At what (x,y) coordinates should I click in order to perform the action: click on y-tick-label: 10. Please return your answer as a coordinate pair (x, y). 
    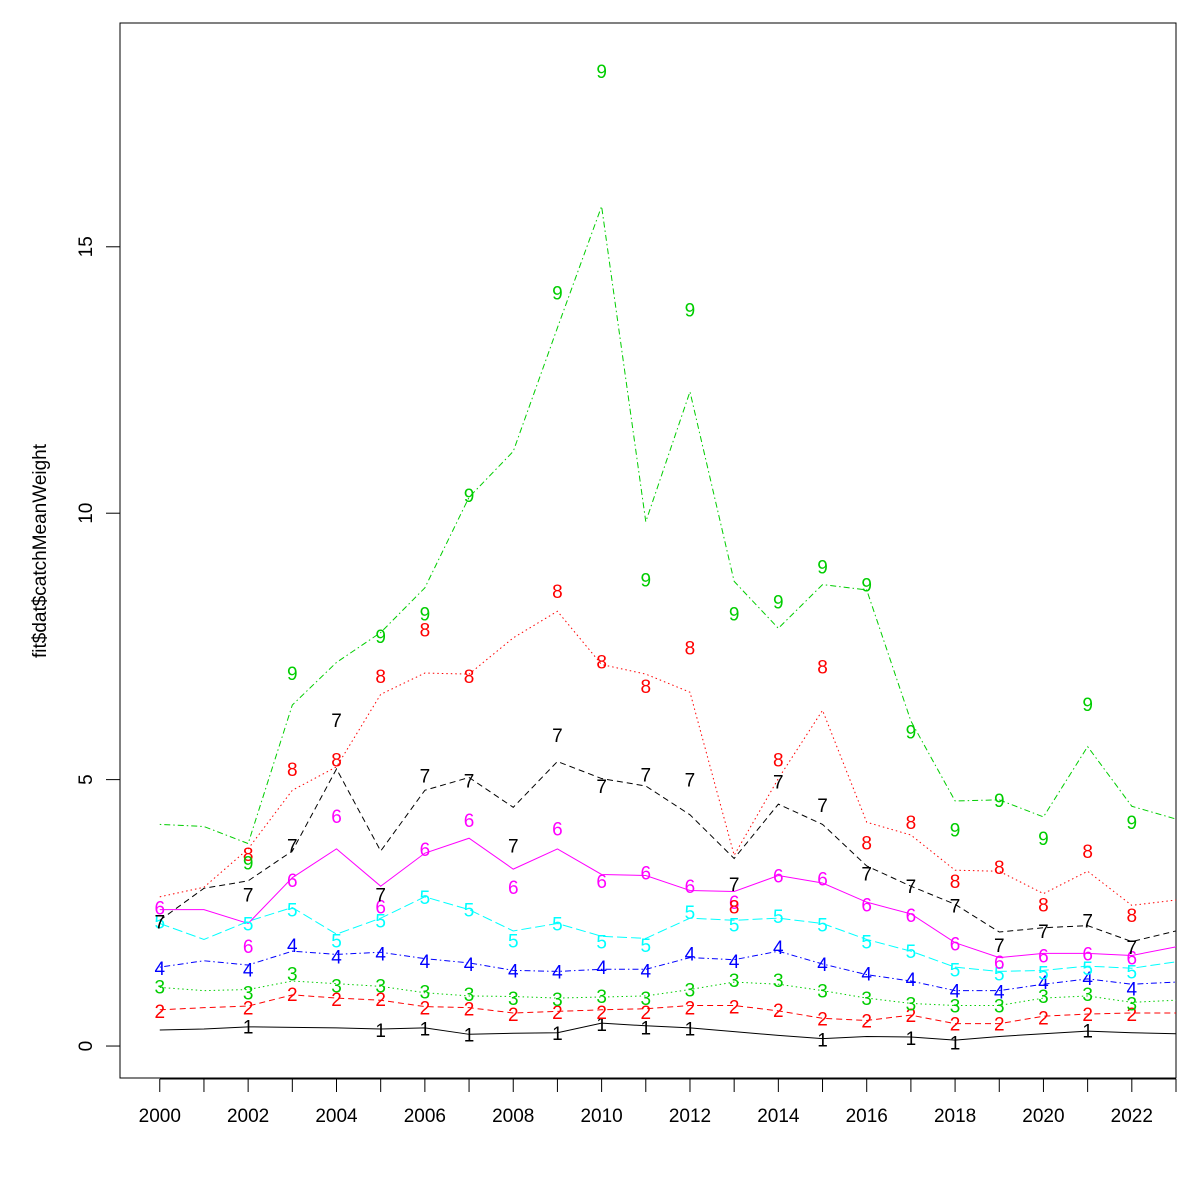
    Looking at the image, I should click on (86, 513).